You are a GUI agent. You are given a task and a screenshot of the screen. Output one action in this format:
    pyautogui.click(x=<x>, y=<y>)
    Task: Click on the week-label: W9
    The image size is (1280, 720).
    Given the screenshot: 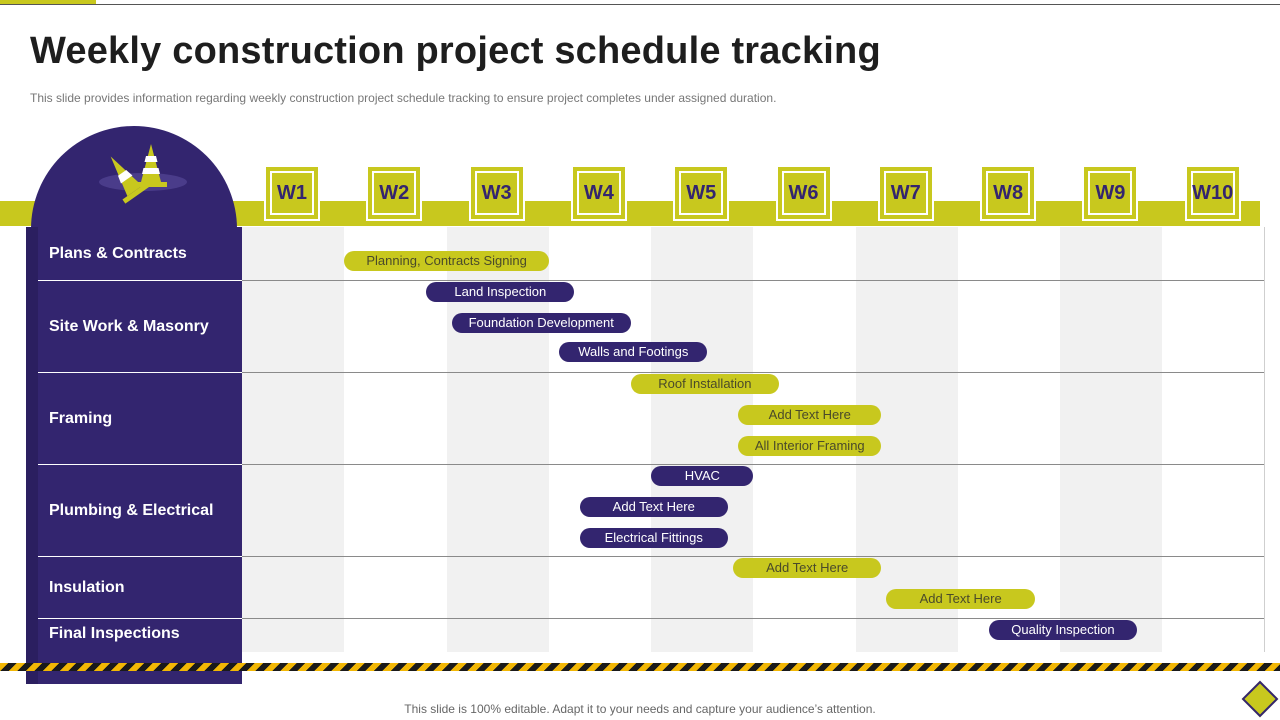 What is the action you would take?
    pyautogui.click(x=1110, y=193)
    